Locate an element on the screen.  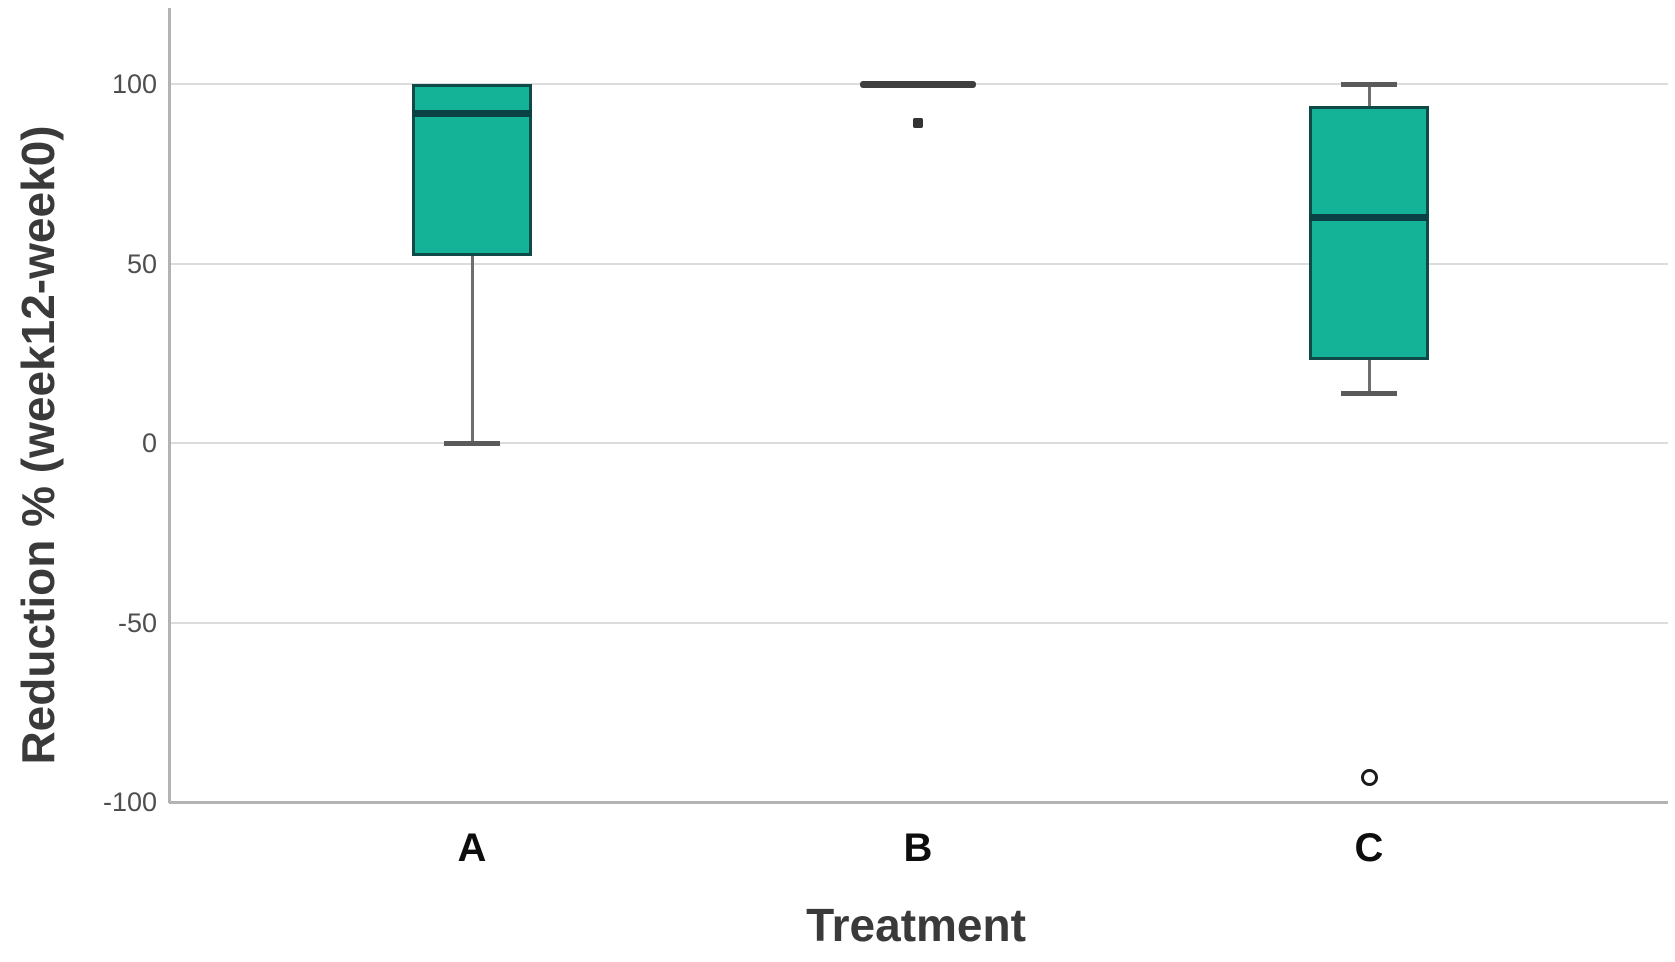
x-axis-title: Treatment is located at coordinates (916, 925).